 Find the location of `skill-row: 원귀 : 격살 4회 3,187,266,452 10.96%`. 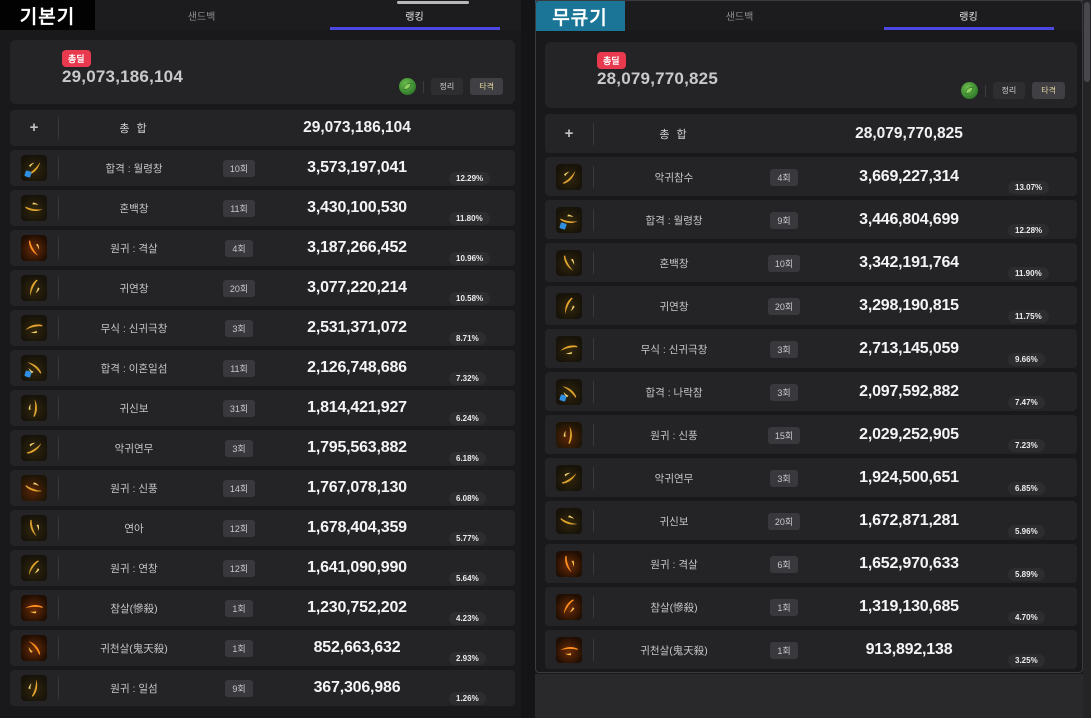

skill-row: 원귀 : 격살 4회 3,187,266,452 10.96% is located at coordinates (262, 248).